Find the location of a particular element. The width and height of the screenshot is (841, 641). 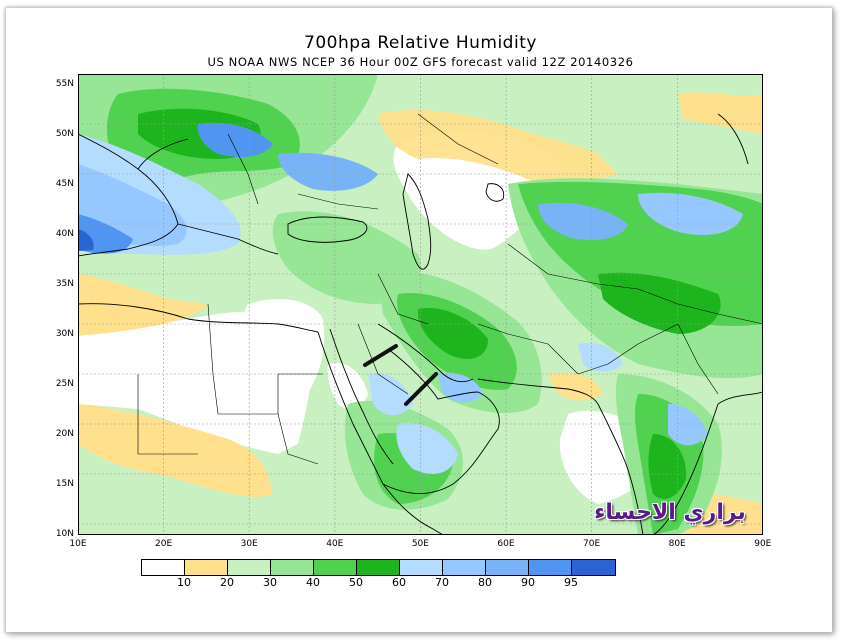

band-80-russia is located at coordinates (328, 171).